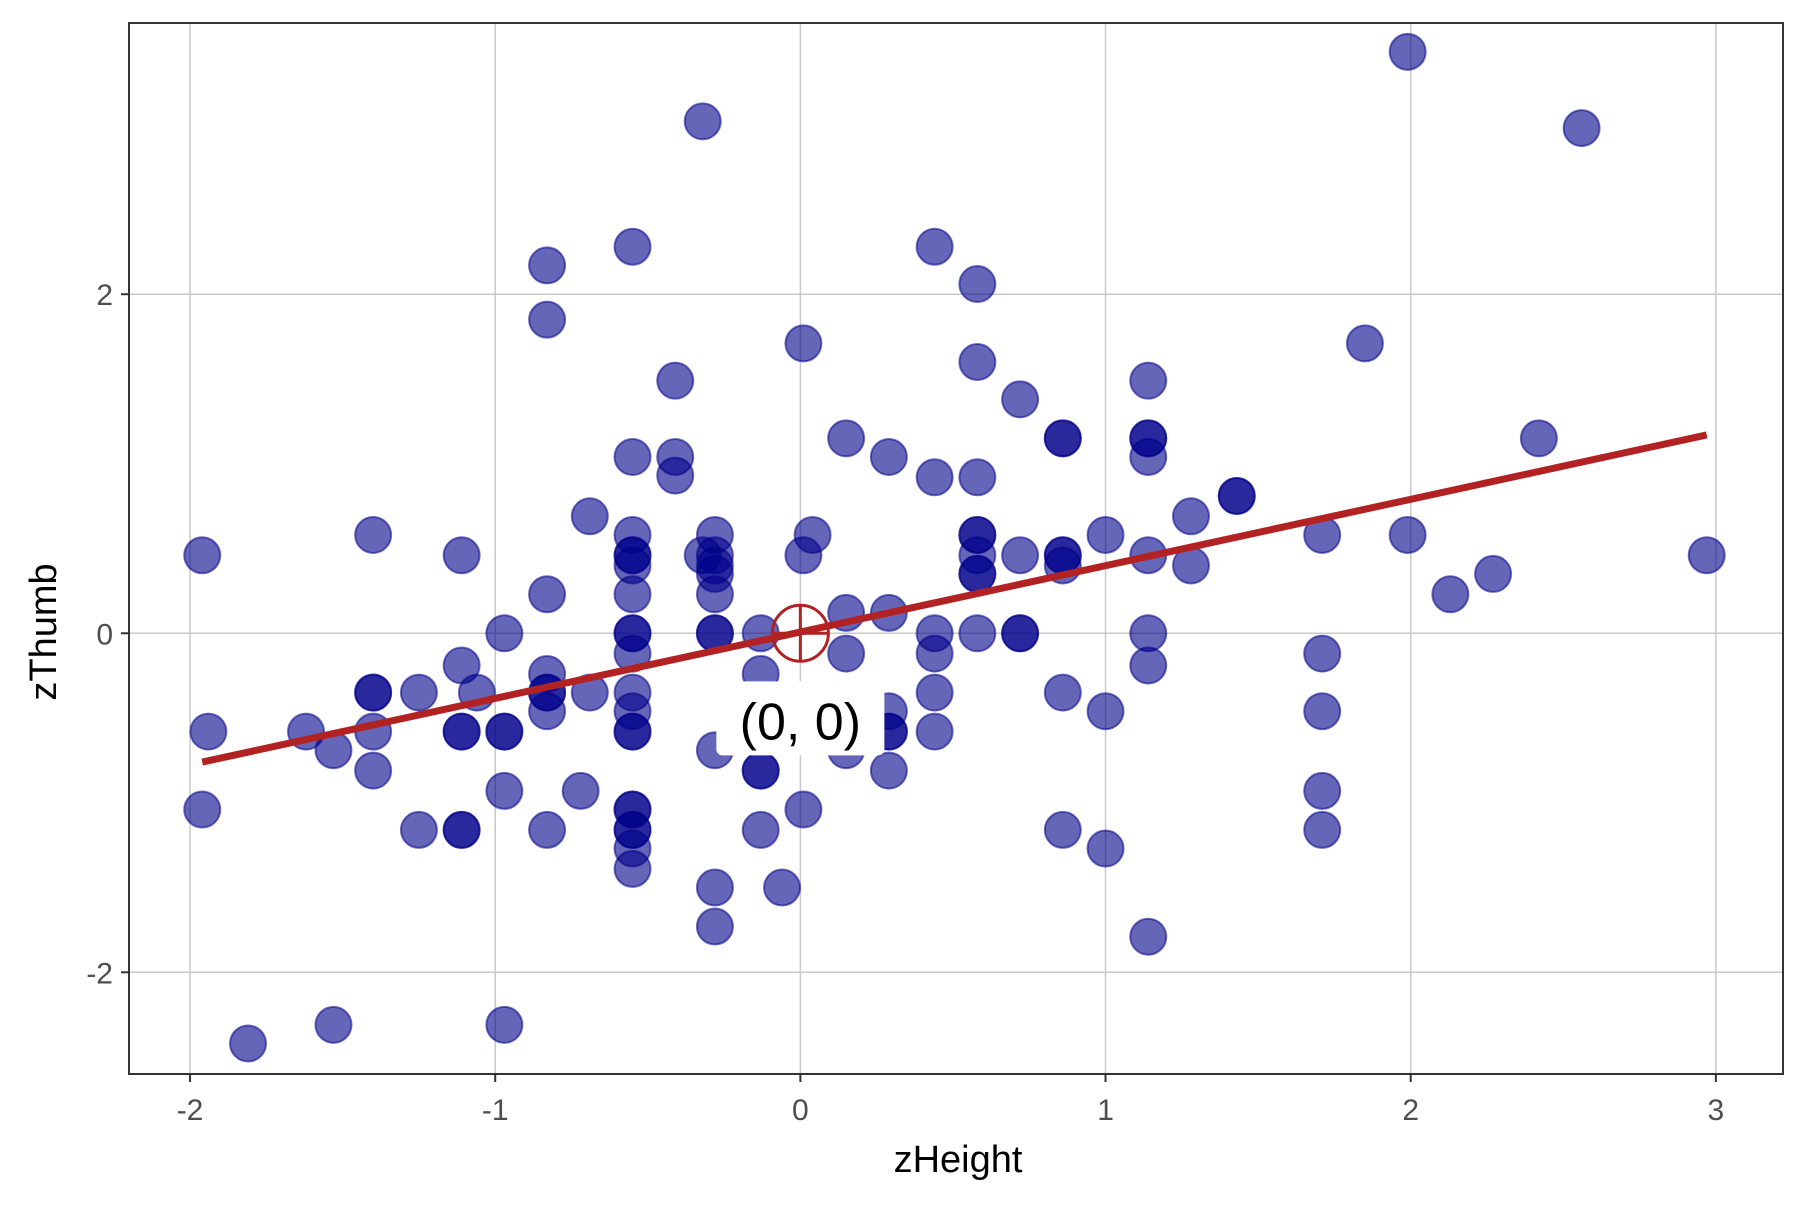 The height and width of the screenshot is (1205, 1800). What do you see at coordinates (1105, 1110) in the screenshot?
I see `x-tick-label: 1` at bounding box center [1105, 1110].